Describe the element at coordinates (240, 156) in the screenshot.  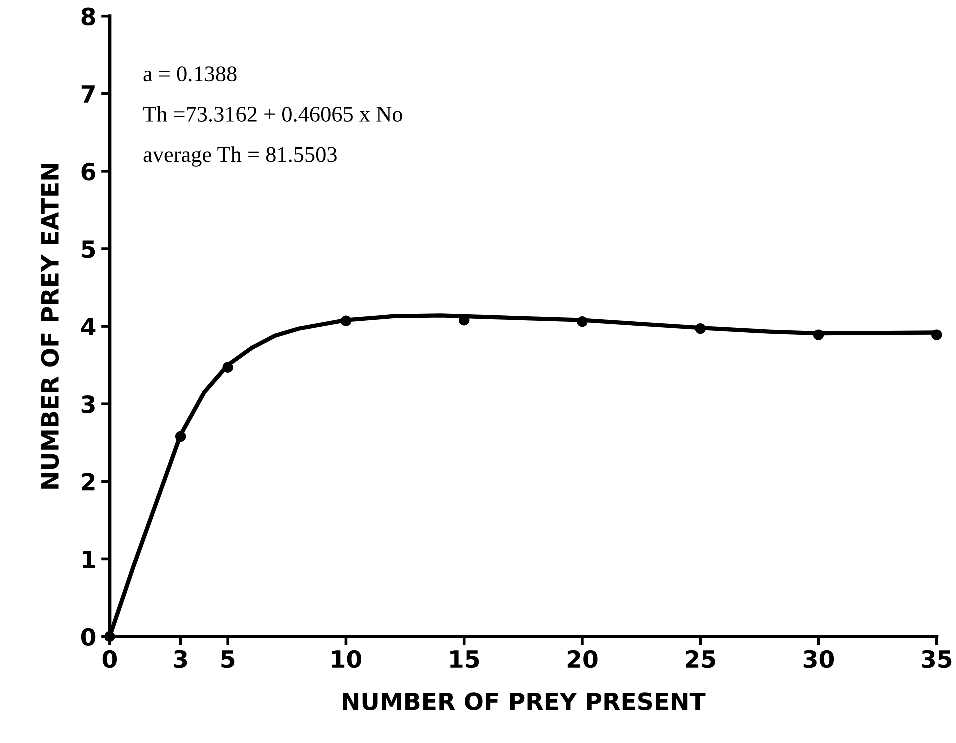
I see `annotation: average Th = 81.5503` at that location.